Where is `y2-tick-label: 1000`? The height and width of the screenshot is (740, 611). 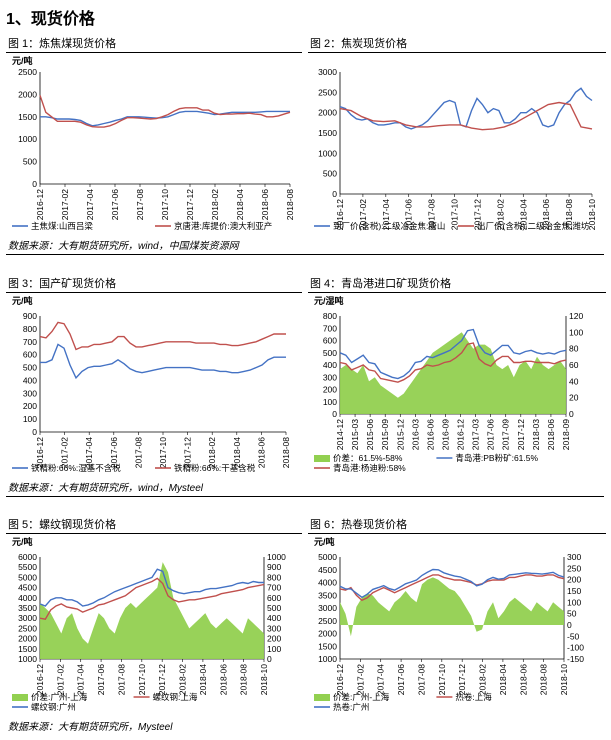 y2-tick-label: 1000 is located at coordinates (276, 557).